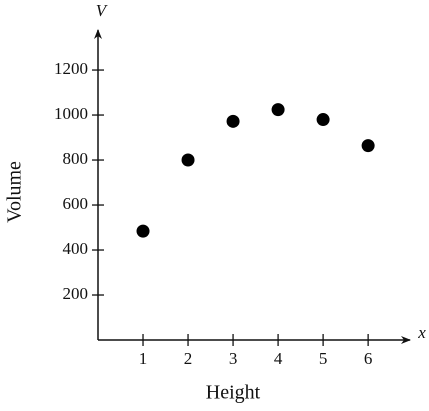 The image size is (429, 411). What do you see at coordinates (143, 358) in the screenshot?
I see `x-tick-label: 1` at bounding box center [143, 358].